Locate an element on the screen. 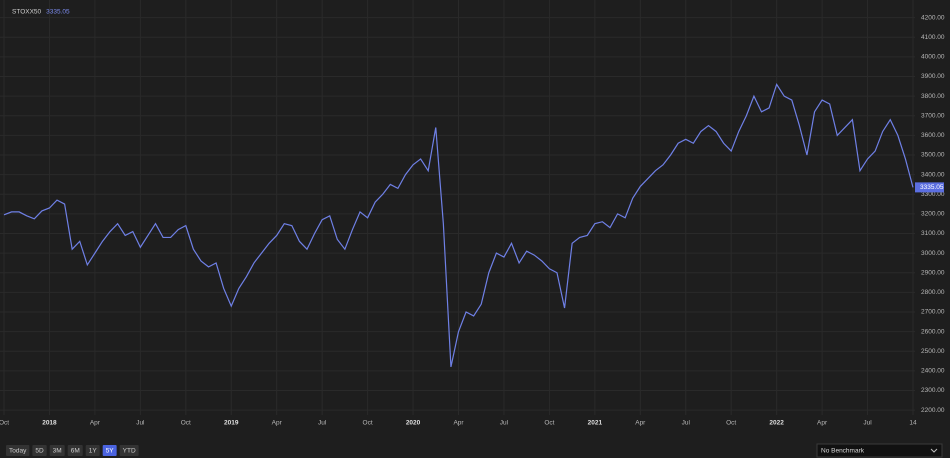  range-button: 3M is located at coordinates (57, 450).